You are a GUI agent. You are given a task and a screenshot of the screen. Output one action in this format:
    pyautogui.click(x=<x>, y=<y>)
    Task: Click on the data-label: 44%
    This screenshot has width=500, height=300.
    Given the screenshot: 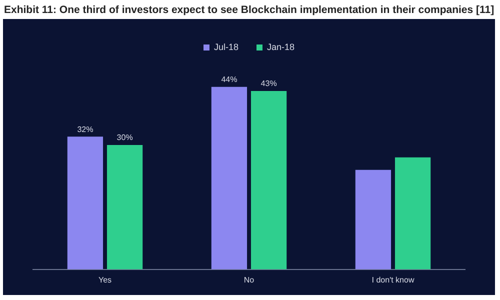 What is the action you would take?
    pyautogui.click(x=229, y=79)
    